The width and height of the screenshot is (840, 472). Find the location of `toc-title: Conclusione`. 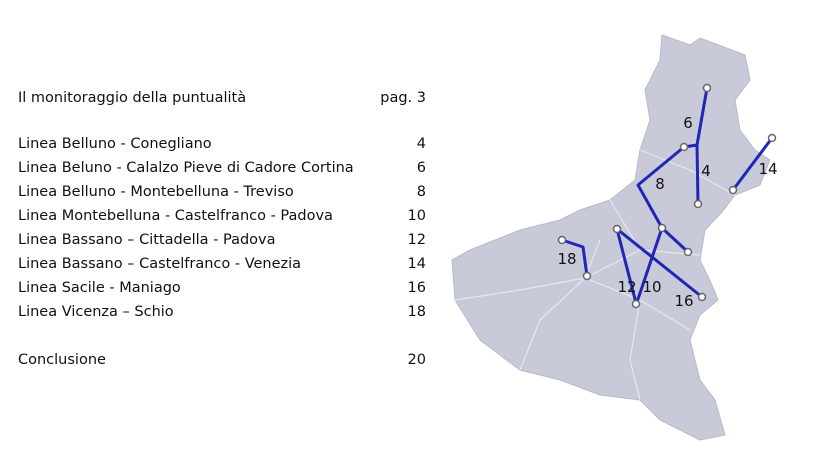

toc-title: Conclusione is located at coordinates (62, 360).